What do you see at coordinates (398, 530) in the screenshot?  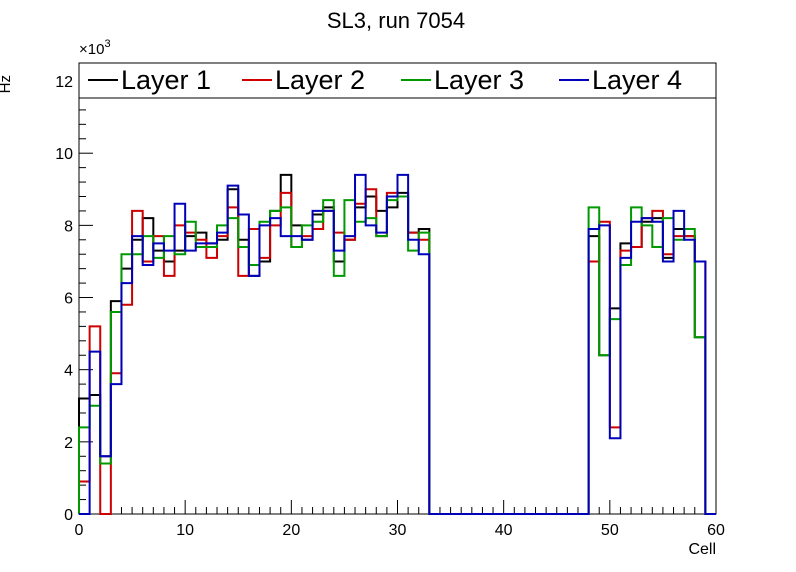 I see `x-tick-label: 30` at bounding box center [398, 530].